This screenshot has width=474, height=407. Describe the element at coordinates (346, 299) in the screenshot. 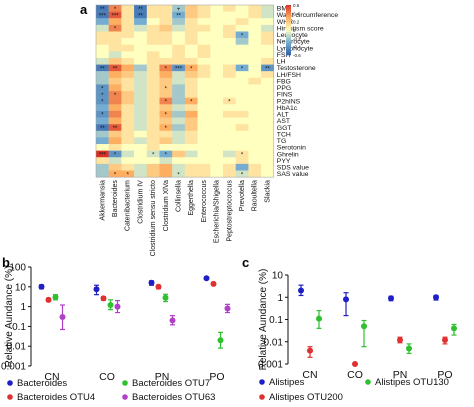

I see `panel-c-data-point` at that location.